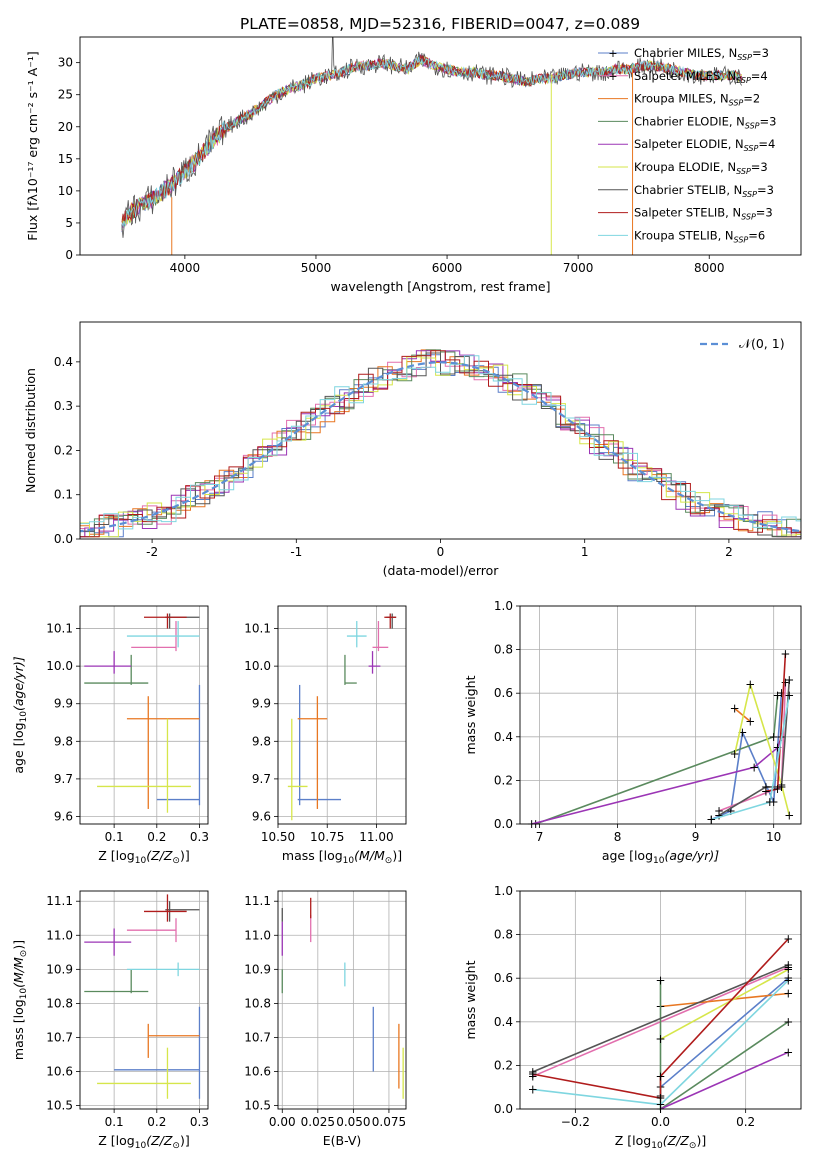 The width and height of the screenshot is (819, 1170). I want to click on x-tick-label: 0.025, so click(318, 1122).